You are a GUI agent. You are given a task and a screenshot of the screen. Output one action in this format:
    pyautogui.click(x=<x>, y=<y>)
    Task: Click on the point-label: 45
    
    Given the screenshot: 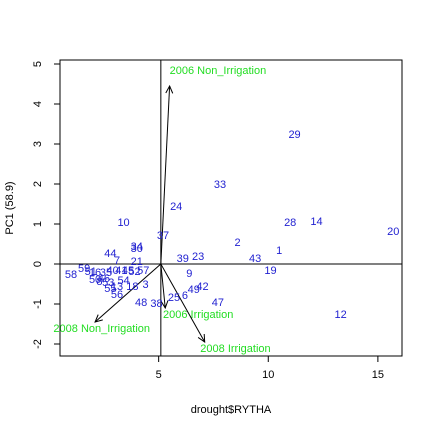 What is the action you would take?
    pyautogui.click(x=128, y=271)
    